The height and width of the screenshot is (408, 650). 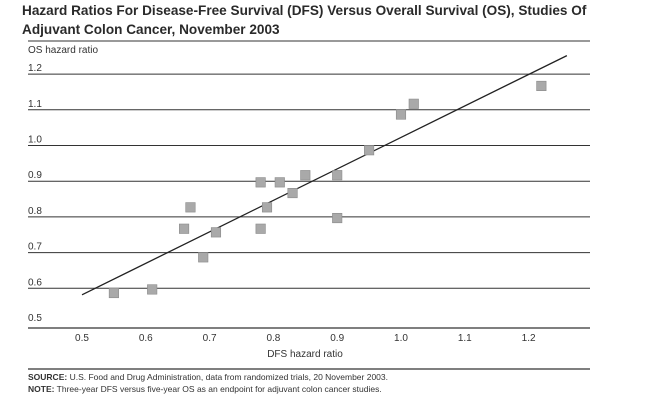 What do you see at coordinates (48, 377) in the screenshot?
I see `source-label: SOURCE:` at bounding box center [48, 377].